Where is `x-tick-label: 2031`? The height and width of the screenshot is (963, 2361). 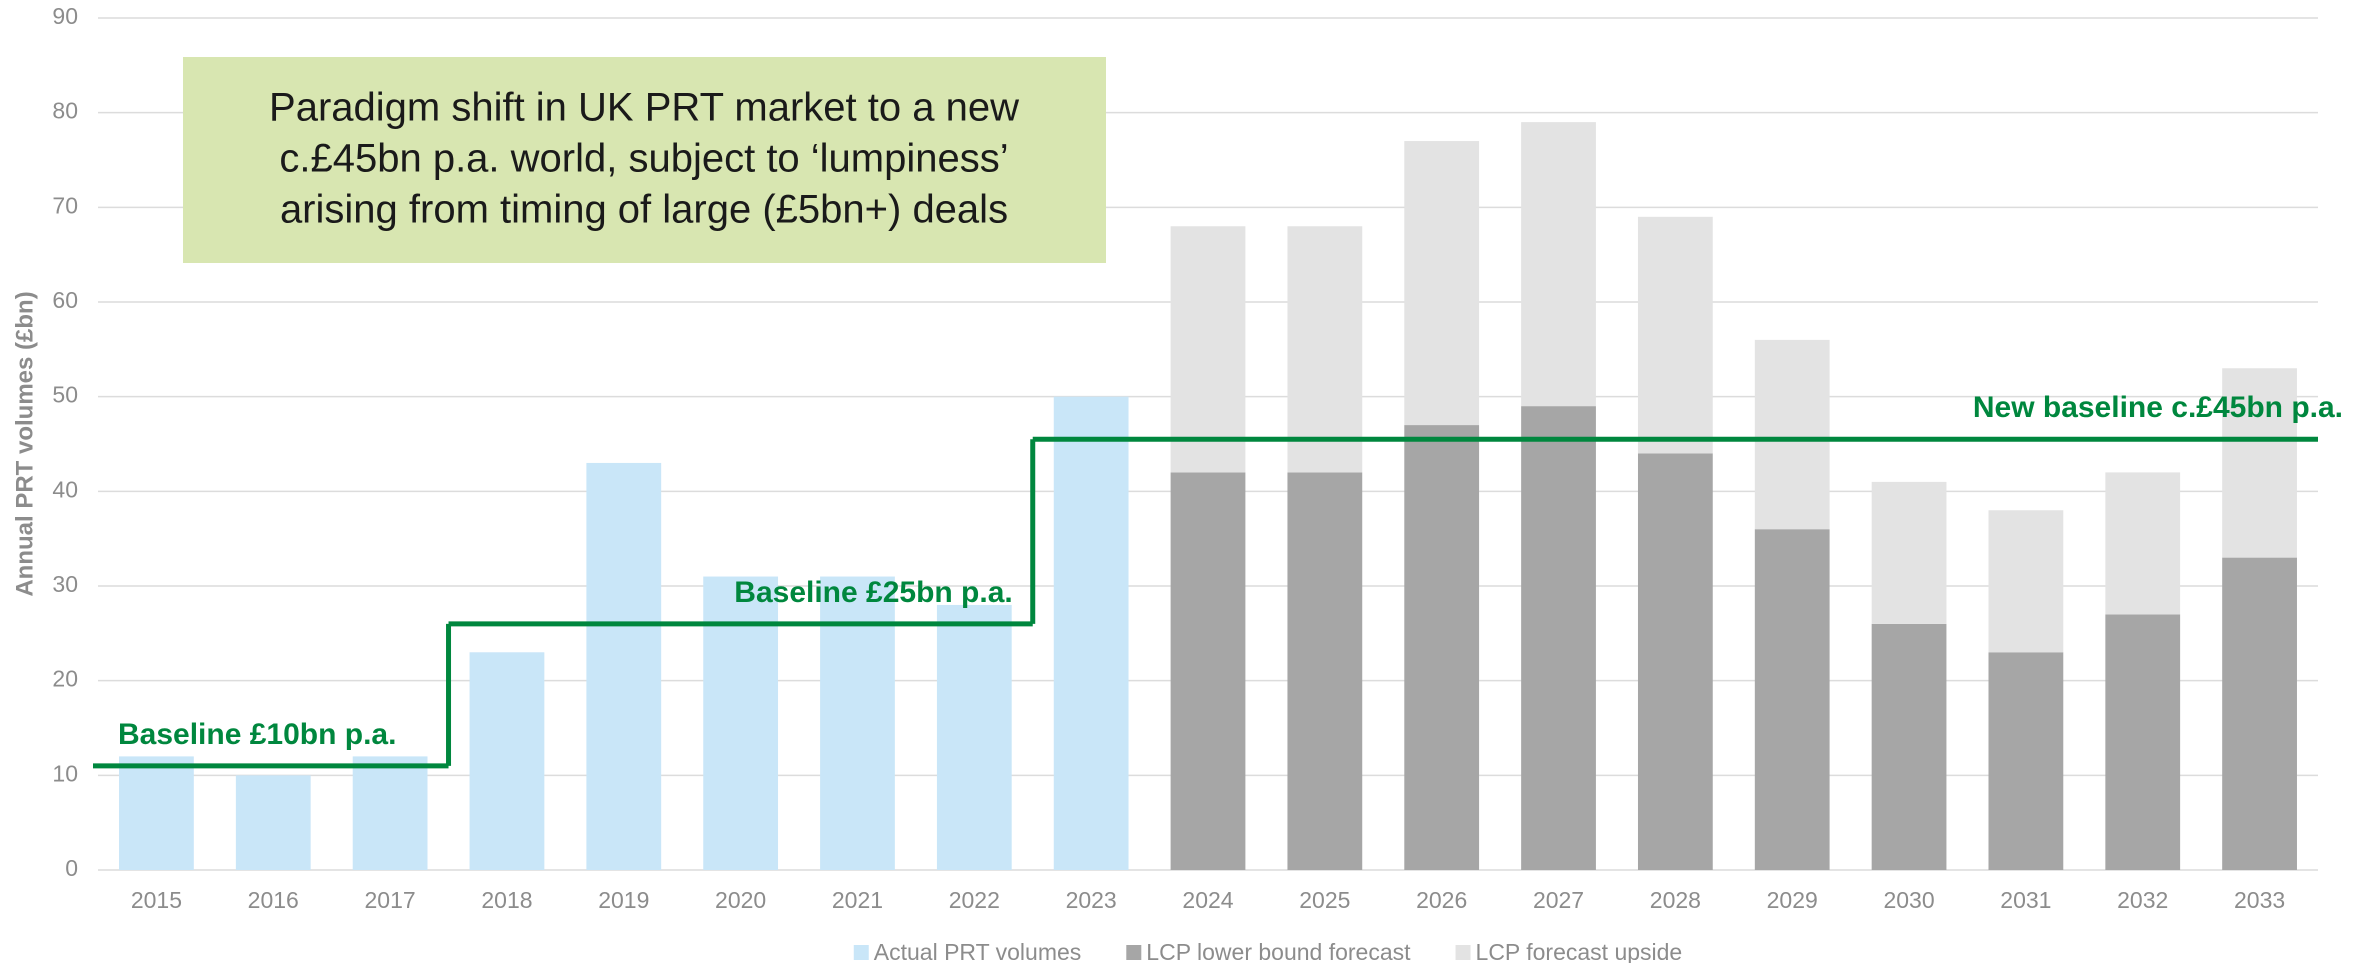
x-tick-label: 2031 is located at coordinates (2025, 900).